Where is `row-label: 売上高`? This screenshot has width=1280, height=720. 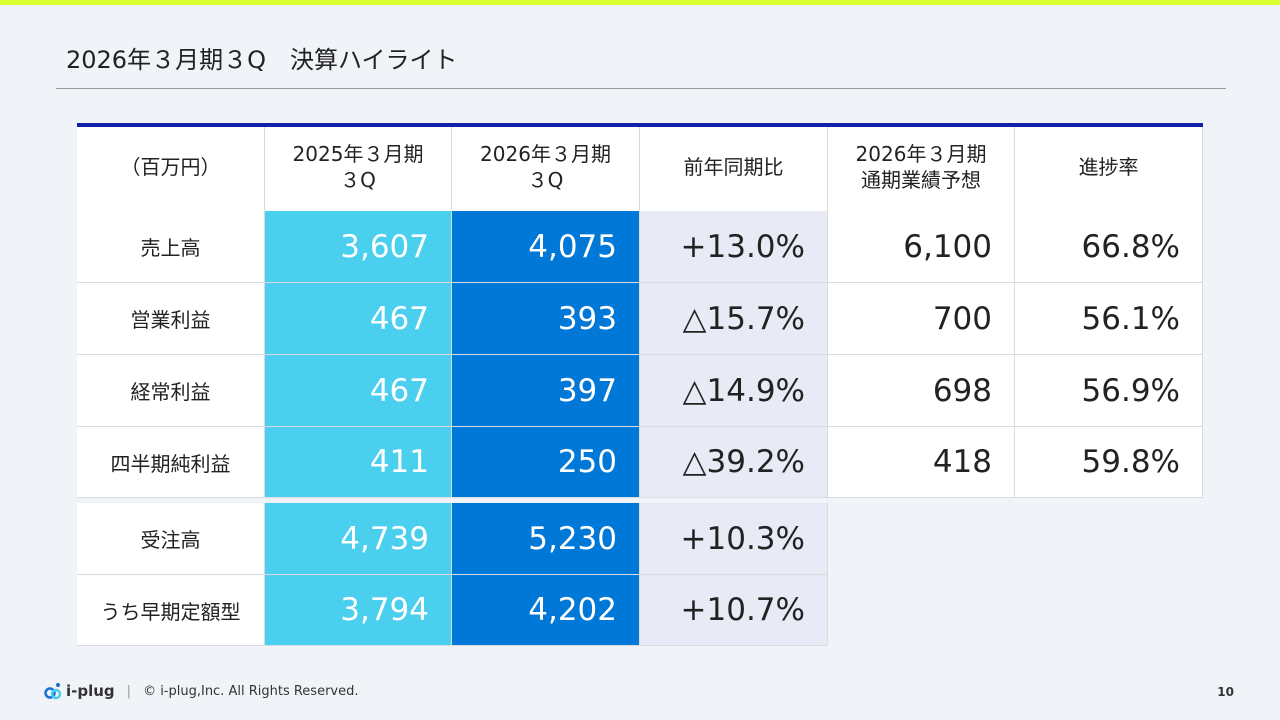
row-label: 売上高 is located at coordinates (171, 247).